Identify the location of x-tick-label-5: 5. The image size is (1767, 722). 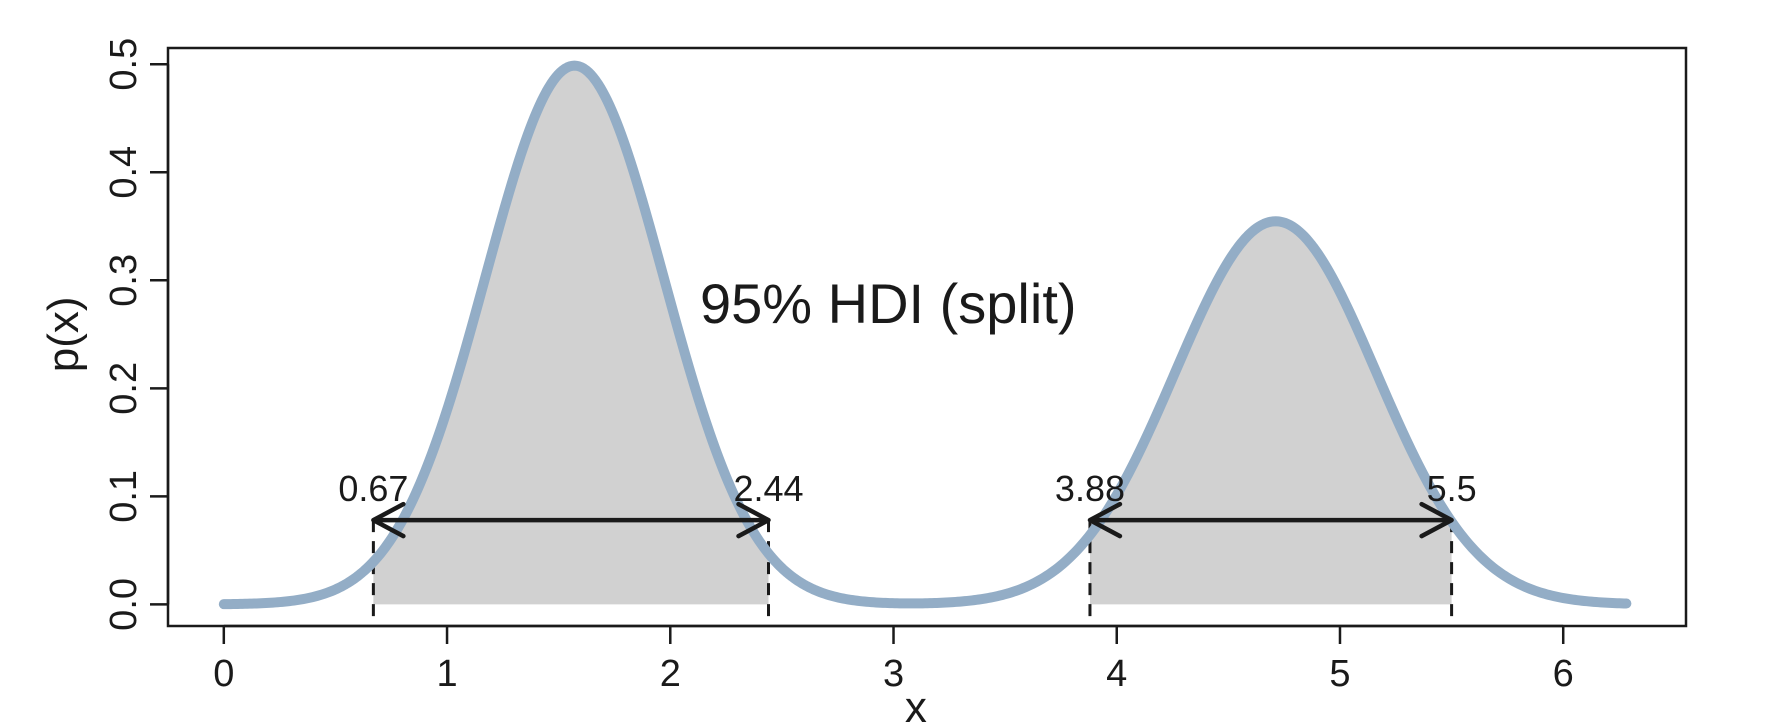
(1339, 674).